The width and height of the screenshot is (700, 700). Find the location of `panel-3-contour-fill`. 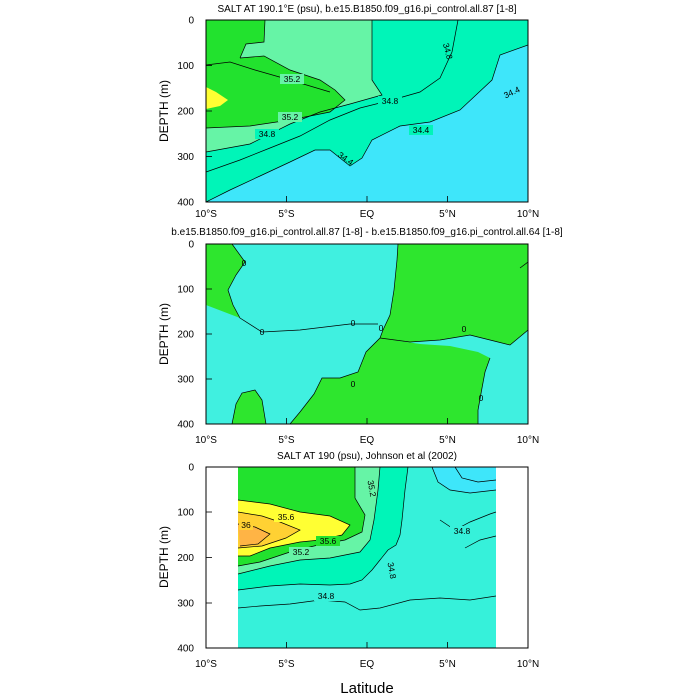

panel-3-contour-fill is located at coordinates (367, 557).